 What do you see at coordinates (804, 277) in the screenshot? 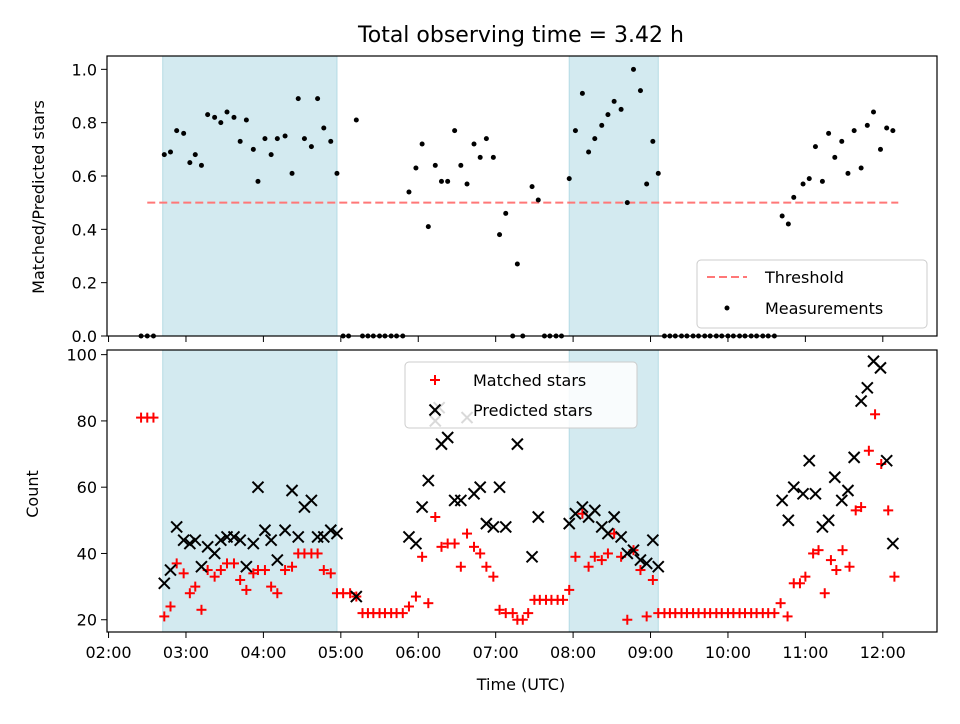
I see `legend-threshold-label: Threshold` at bounding box center [804, 277].